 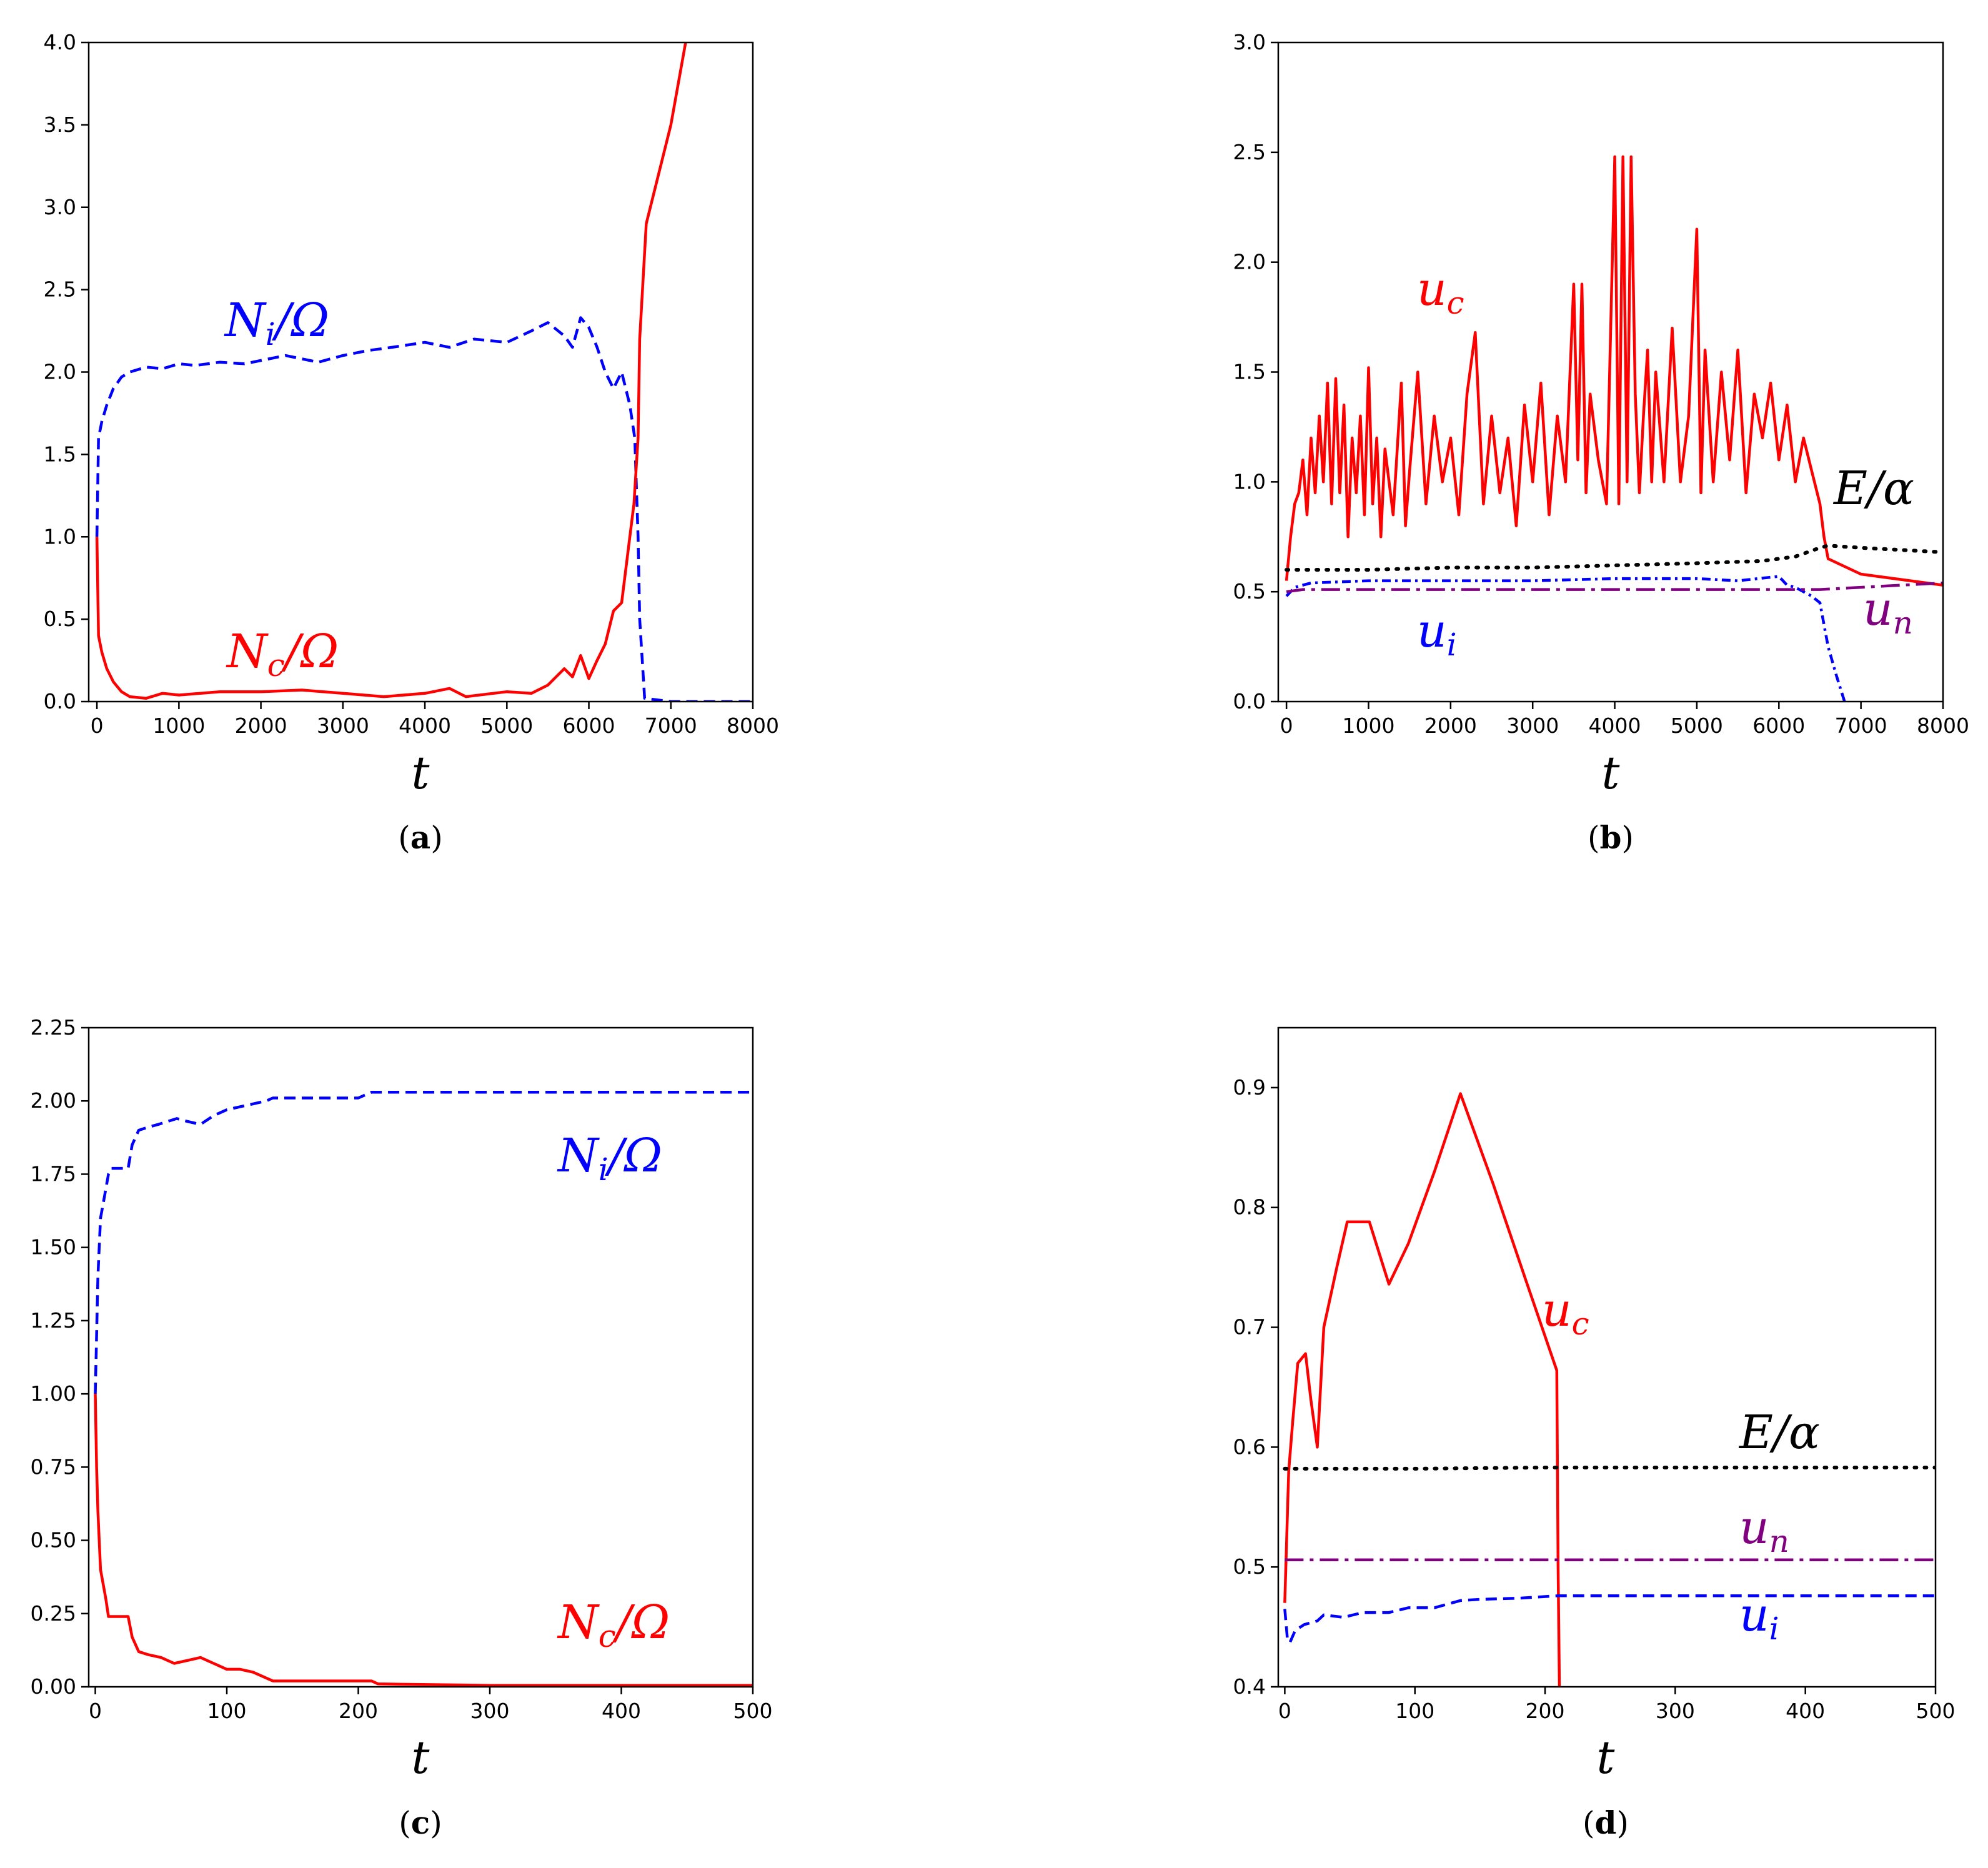 What do you see at coordinates (54, 1028) in the screenshot?
I see `y-tick-label: 2.25` at bounding box center [54, 1028].